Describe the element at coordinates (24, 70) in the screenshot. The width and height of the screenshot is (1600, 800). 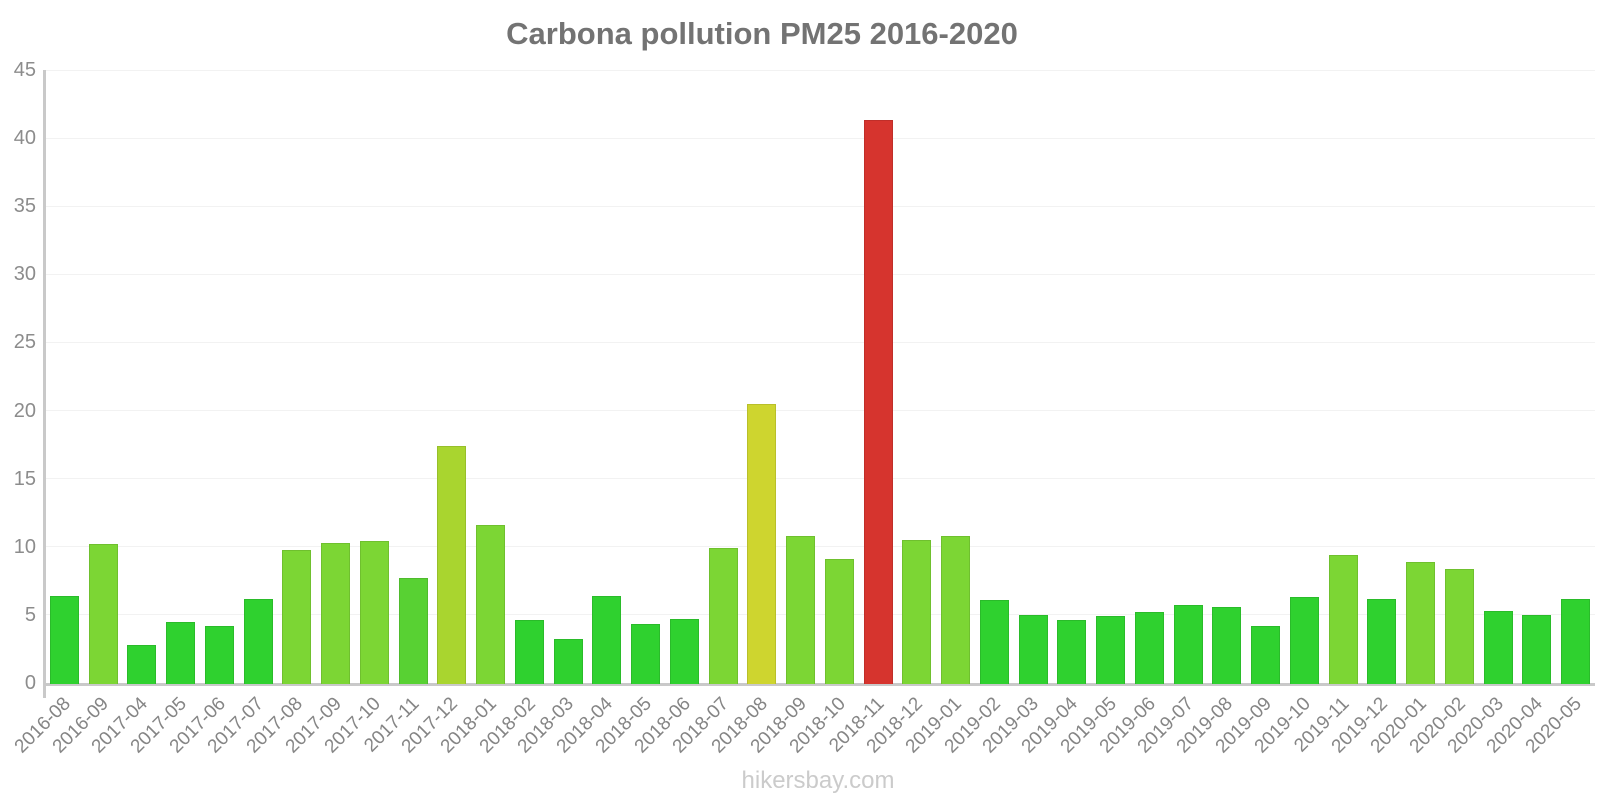
I see `y-tick-label-45: 45` at that location.